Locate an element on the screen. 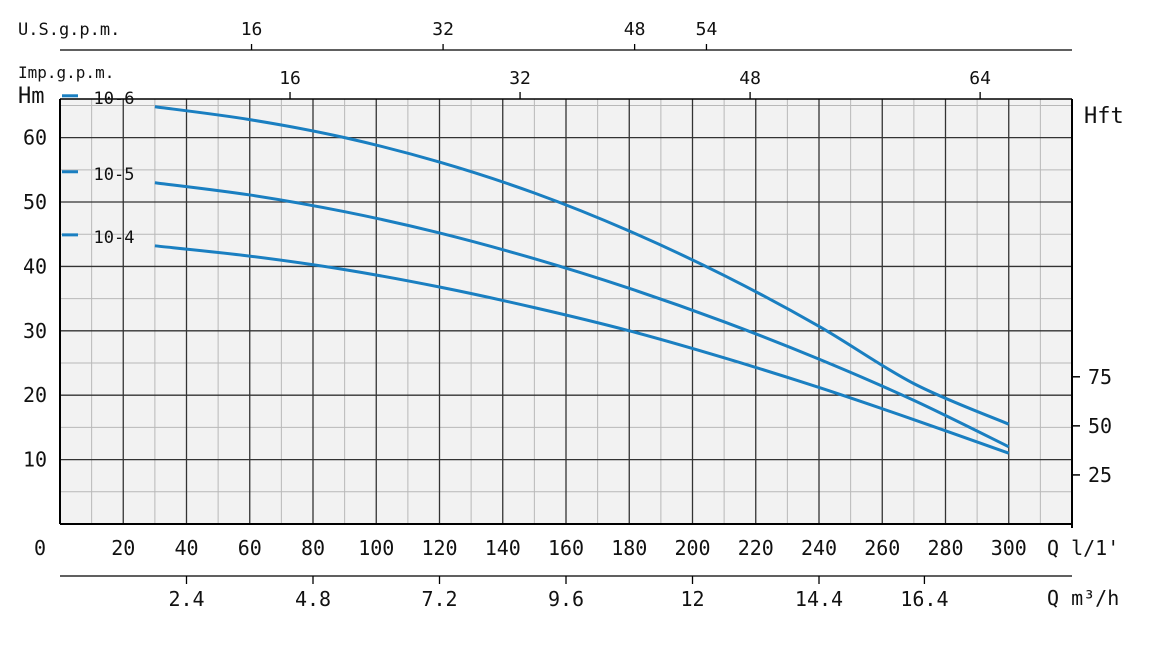  y-right-tick-label: 50 is located at coordinates (1100, 426).